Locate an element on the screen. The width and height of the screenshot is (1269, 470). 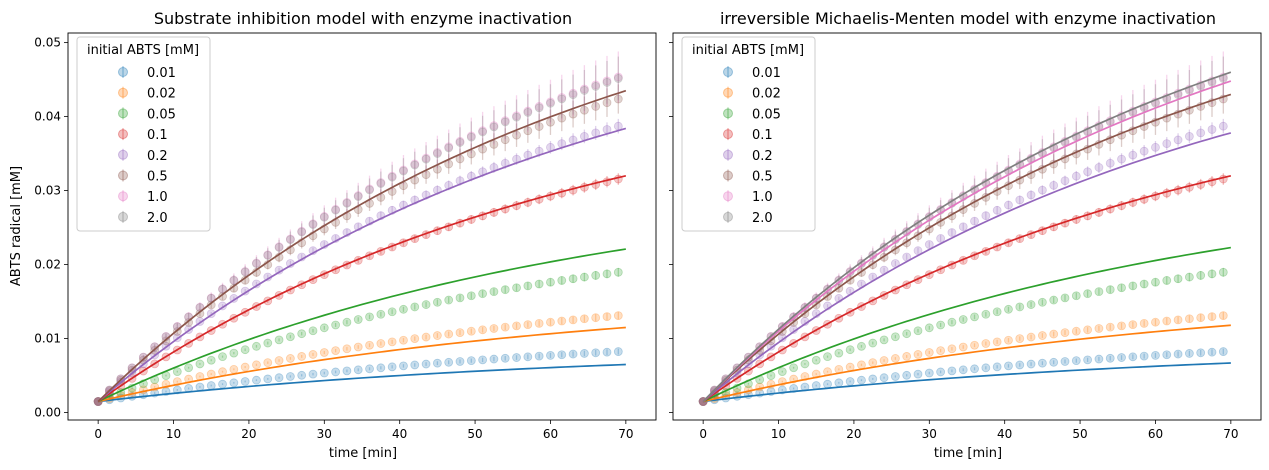
legend-label: 0.05 is located at coordinates (161, 114).